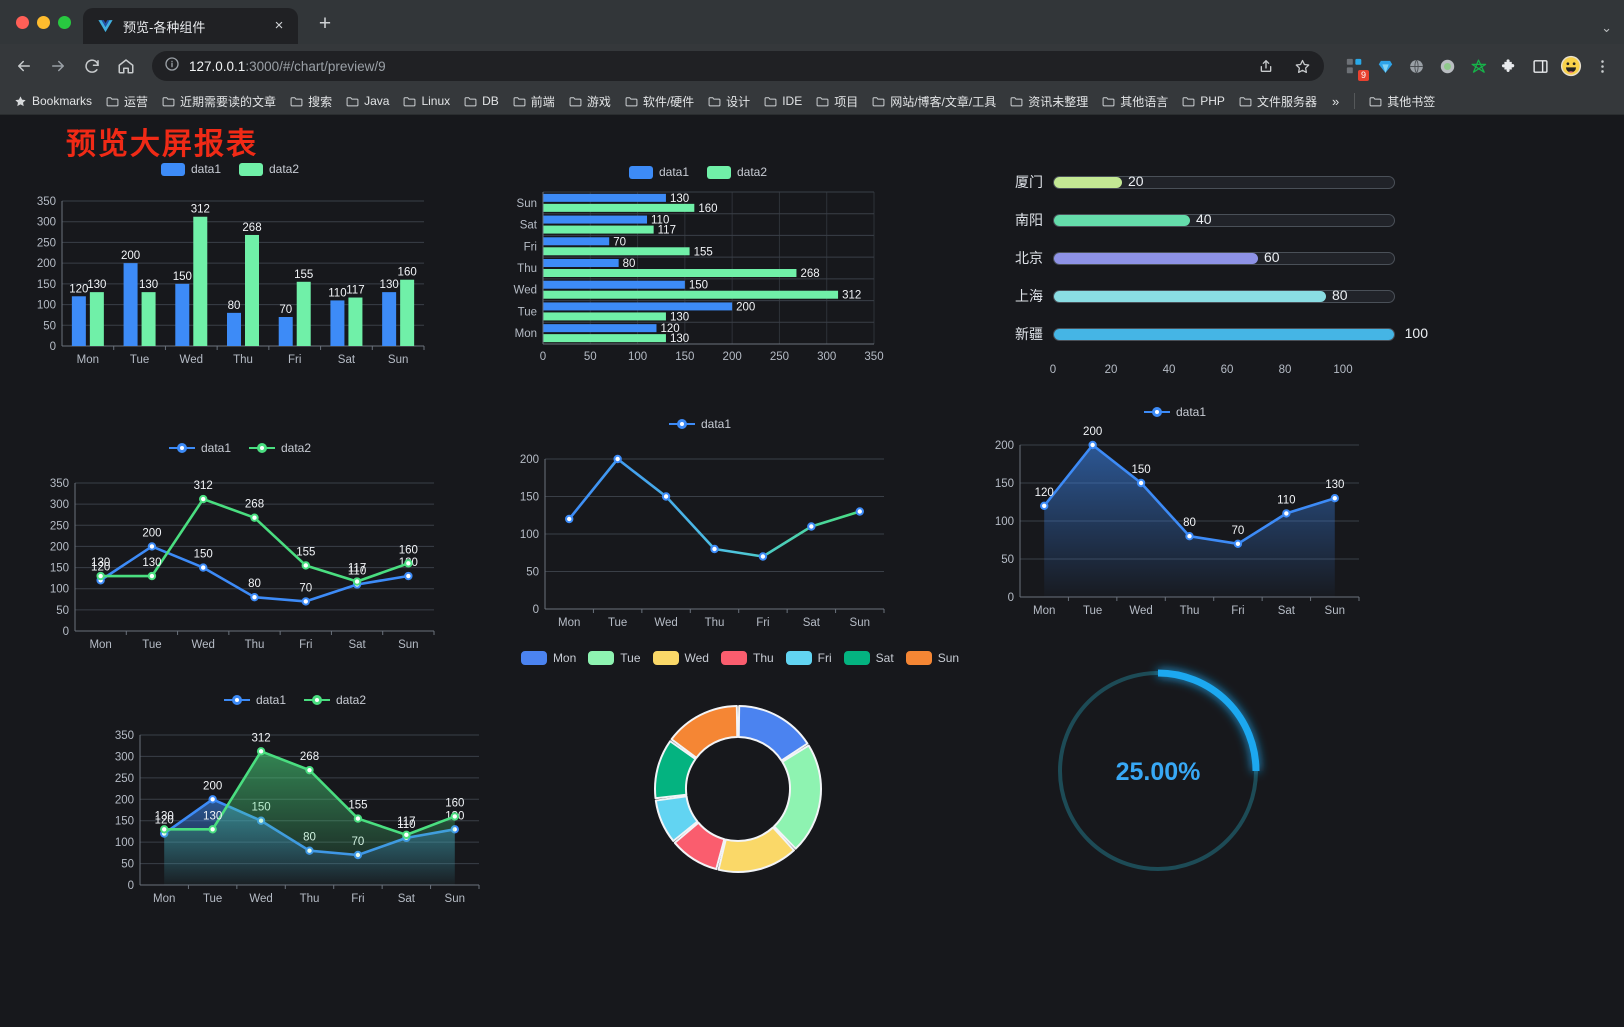 This screenshot has height=1027, width=1624. I want to click on sidepanel-icon, so click(1540, 66).